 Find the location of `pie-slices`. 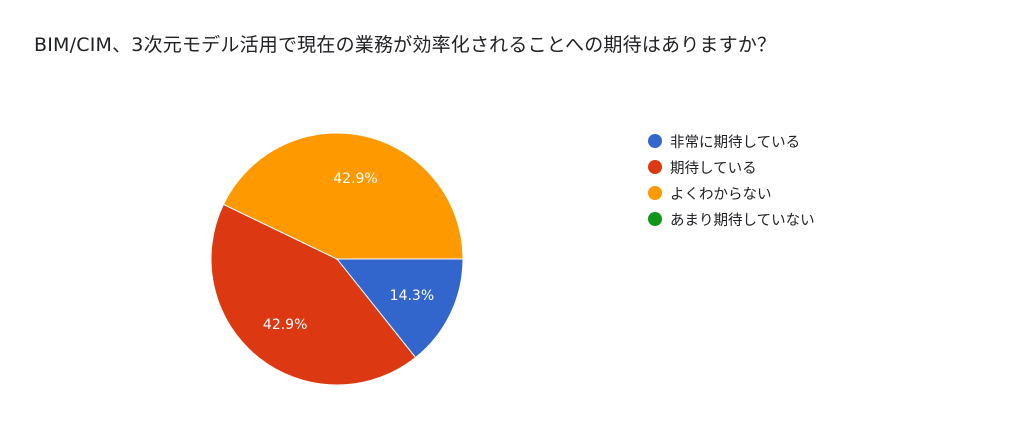

pie-slices is located at coordinates (337, 259).